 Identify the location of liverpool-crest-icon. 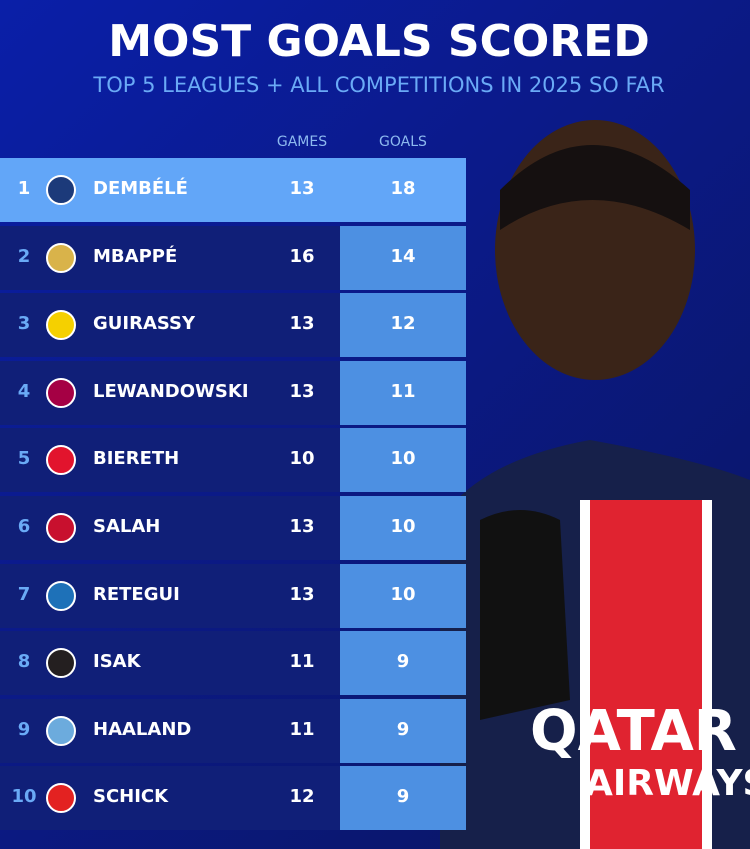
(61, 528).